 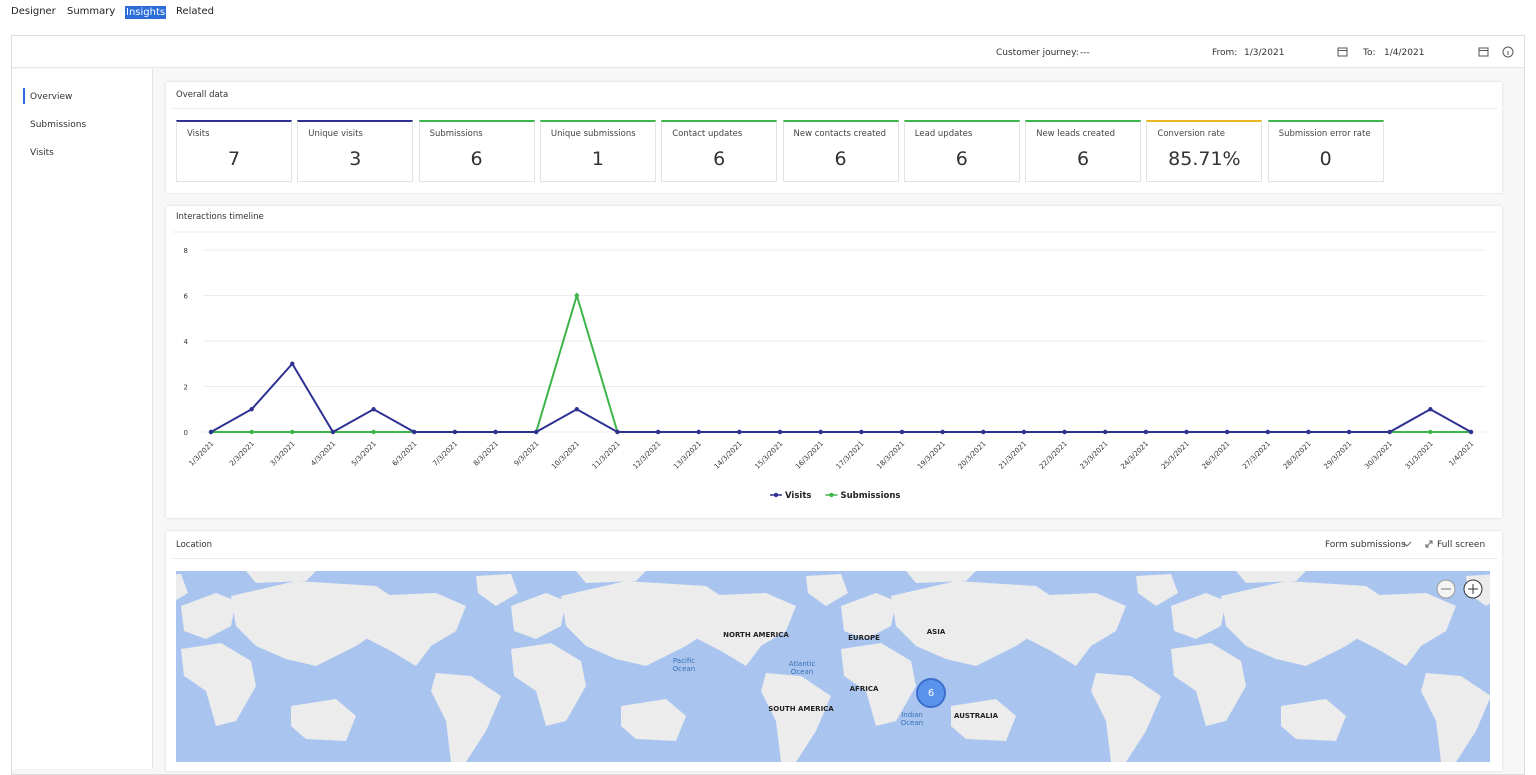 What do you see at coordinates (1369, 53) in the screenshot?
I see `to-label: To:` at bounding box center [1369, 53].